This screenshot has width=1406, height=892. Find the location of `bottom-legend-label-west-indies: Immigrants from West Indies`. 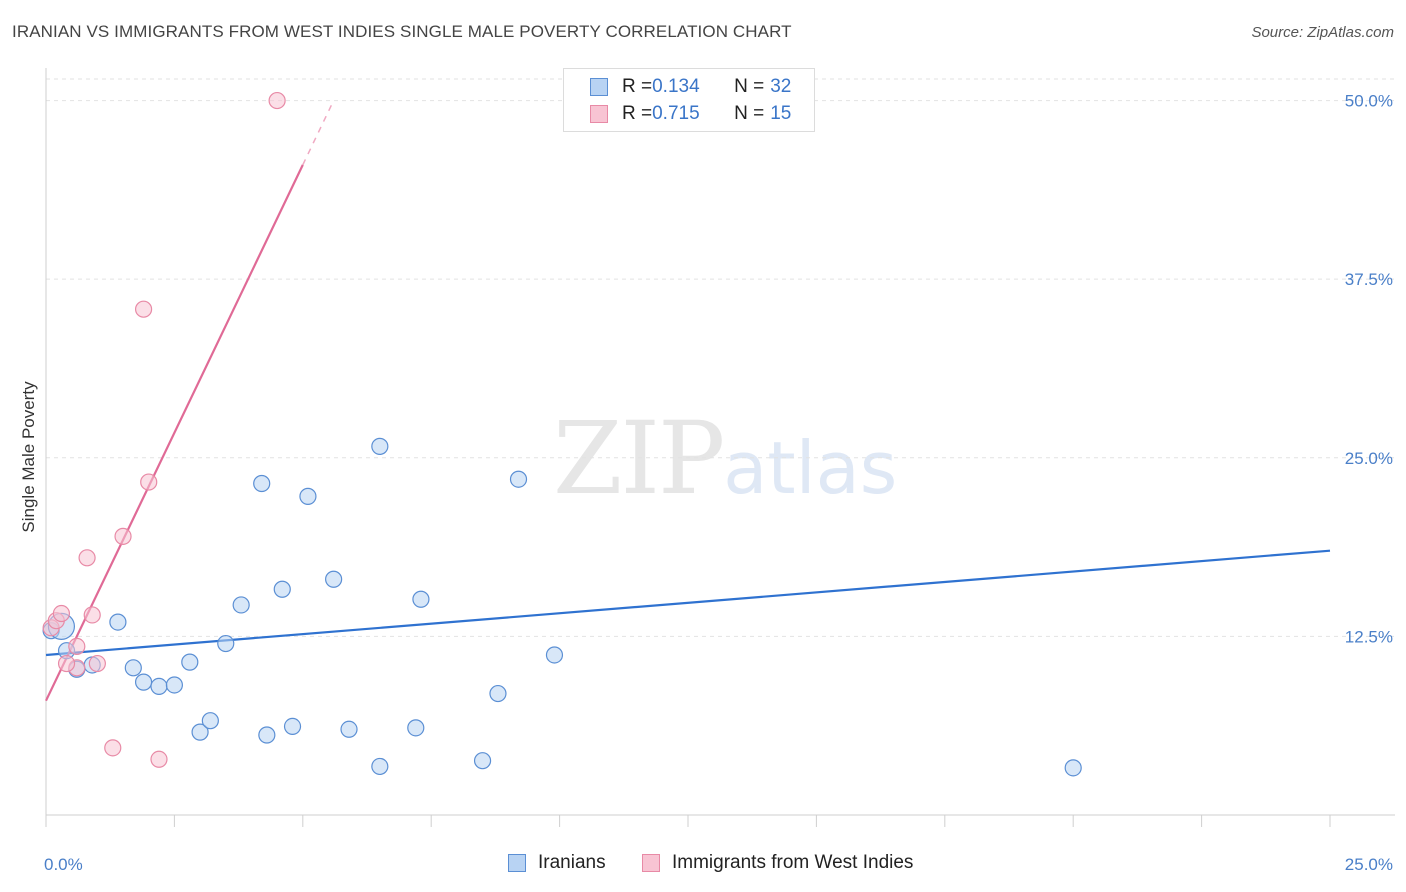

bottom-legend-label-west-indies: Immigrants from West Indies is located at coordinates (793, 862).